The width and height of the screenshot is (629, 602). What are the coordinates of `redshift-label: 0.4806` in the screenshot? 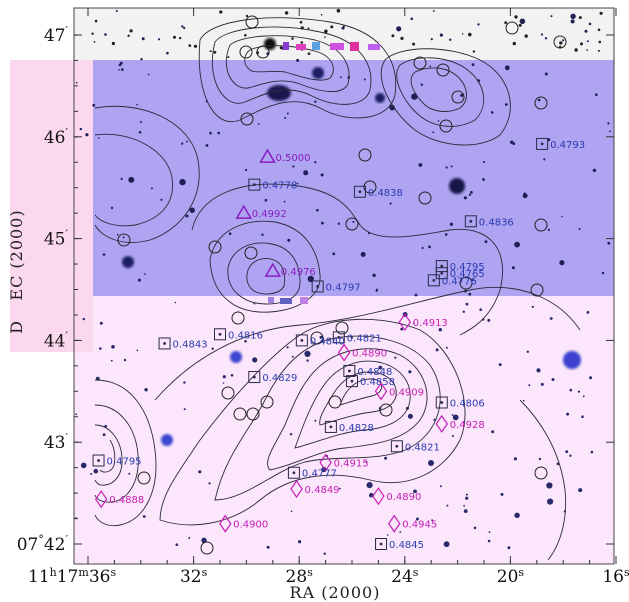 It's located at (467, 403).